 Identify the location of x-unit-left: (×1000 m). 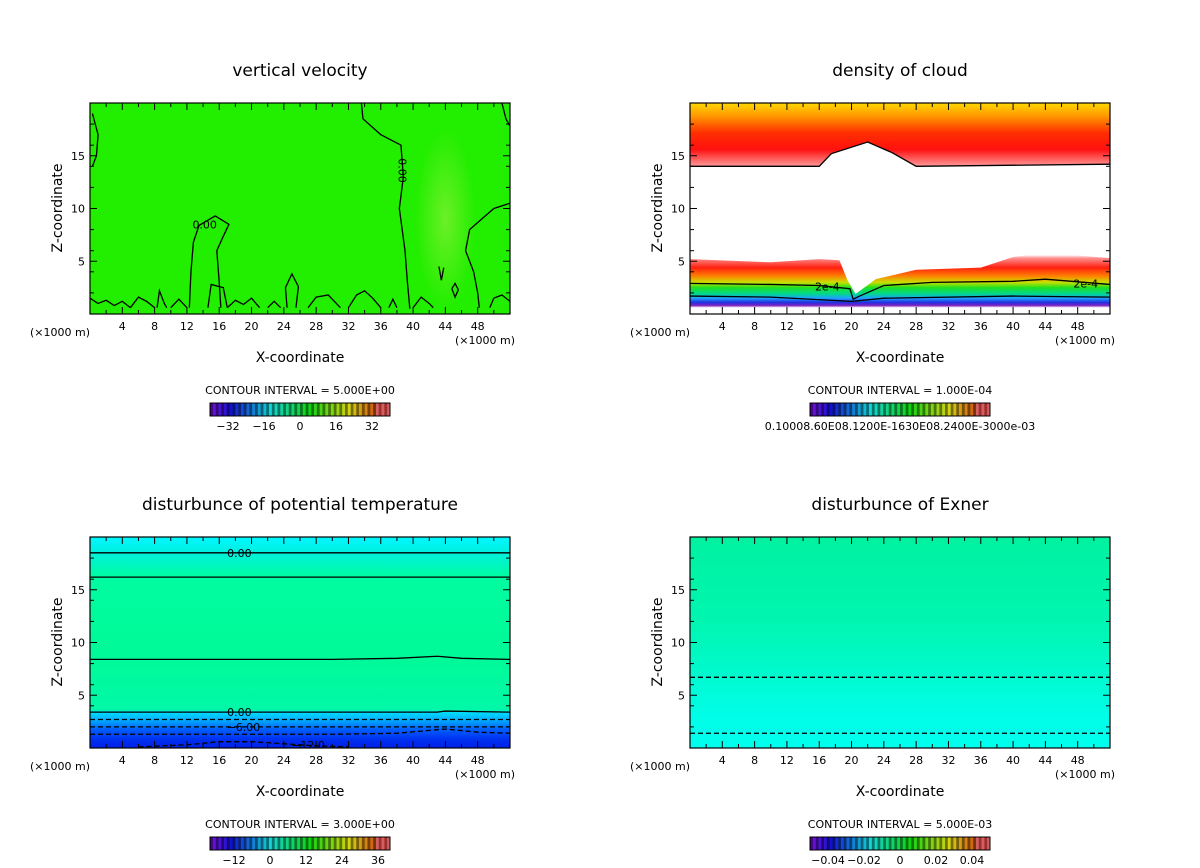
(60, 332).